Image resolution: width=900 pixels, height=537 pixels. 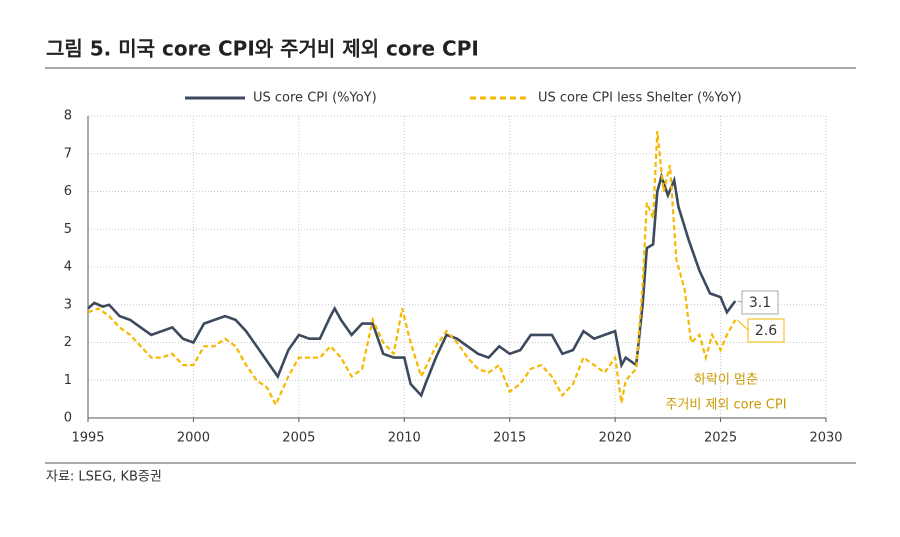 I want to click on end-label: 3.1, so click(x=760, y=303).